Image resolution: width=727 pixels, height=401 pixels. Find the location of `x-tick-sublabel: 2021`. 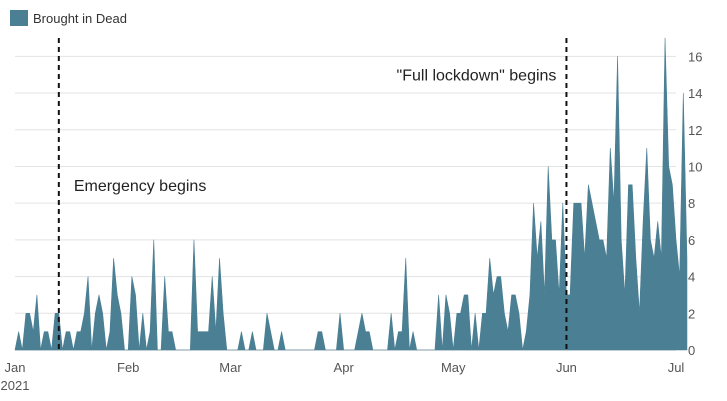

x-tick-sublabel: 2021 is located at coordinates (15, 385).